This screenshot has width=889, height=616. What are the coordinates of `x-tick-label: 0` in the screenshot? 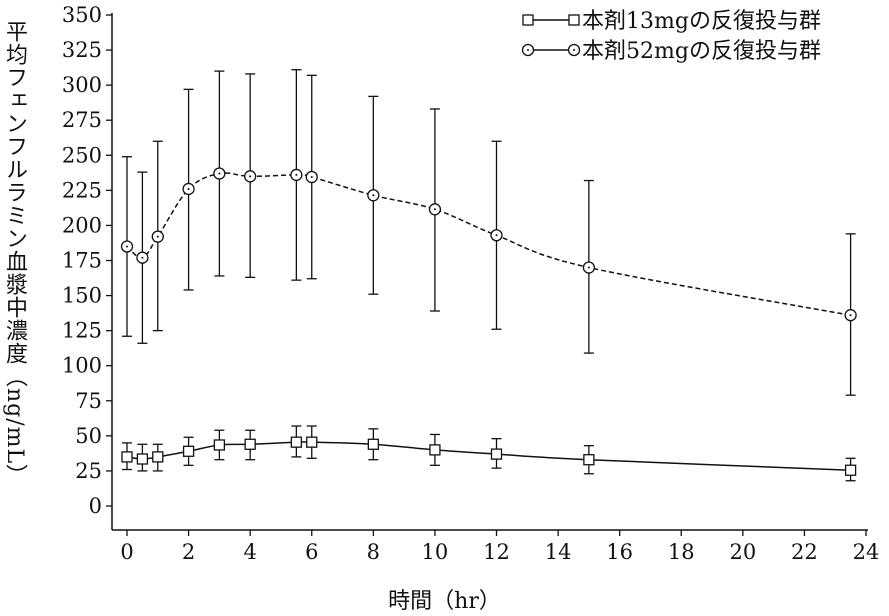 It's located at (126, 552).